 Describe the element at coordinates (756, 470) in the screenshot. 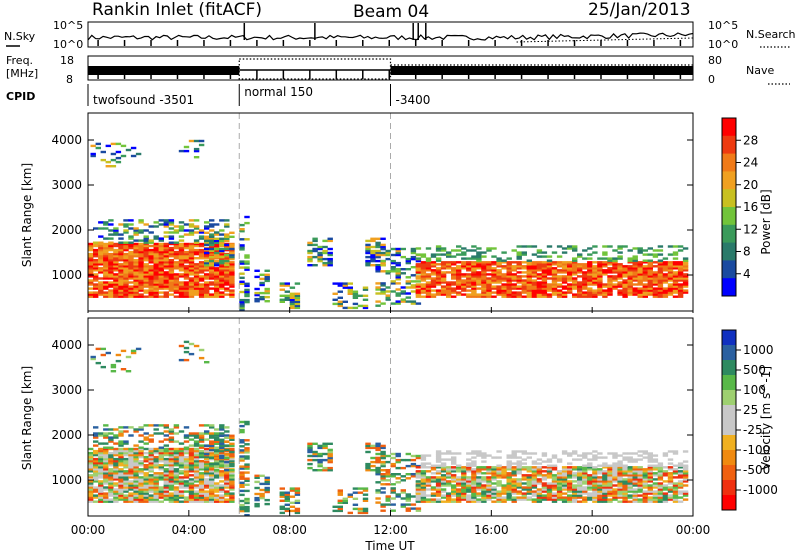

I see `colorbar-tick-6: -500` at that location.